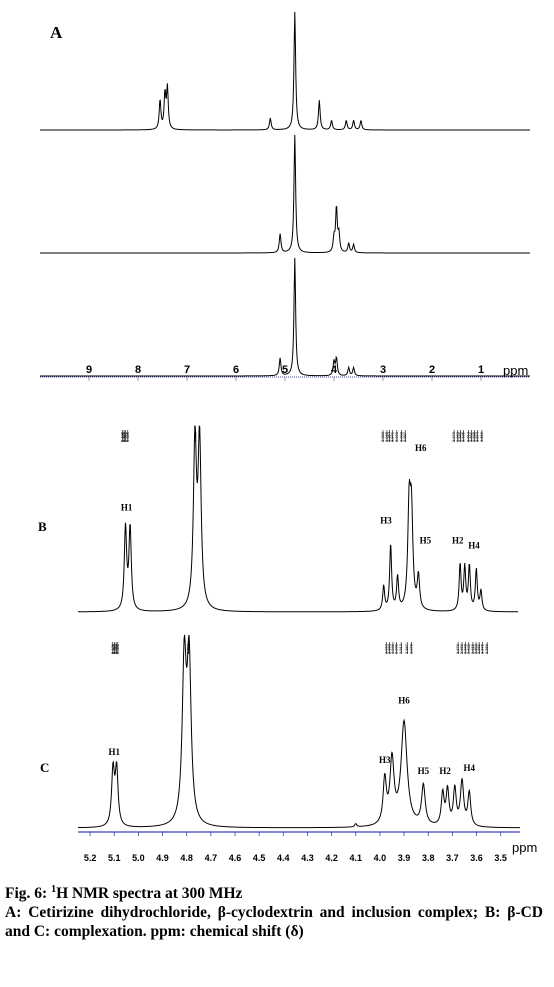 This screenshot has width=554, height=987. I want to click on panel-letter-c: C, so click(44, 767).